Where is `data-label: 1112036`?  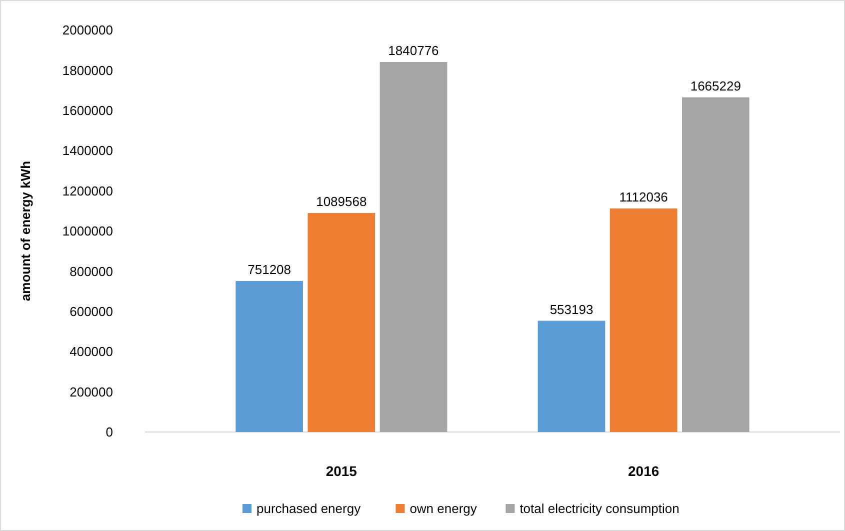
data-label: 1112036 is located at coordinates (643, 196).